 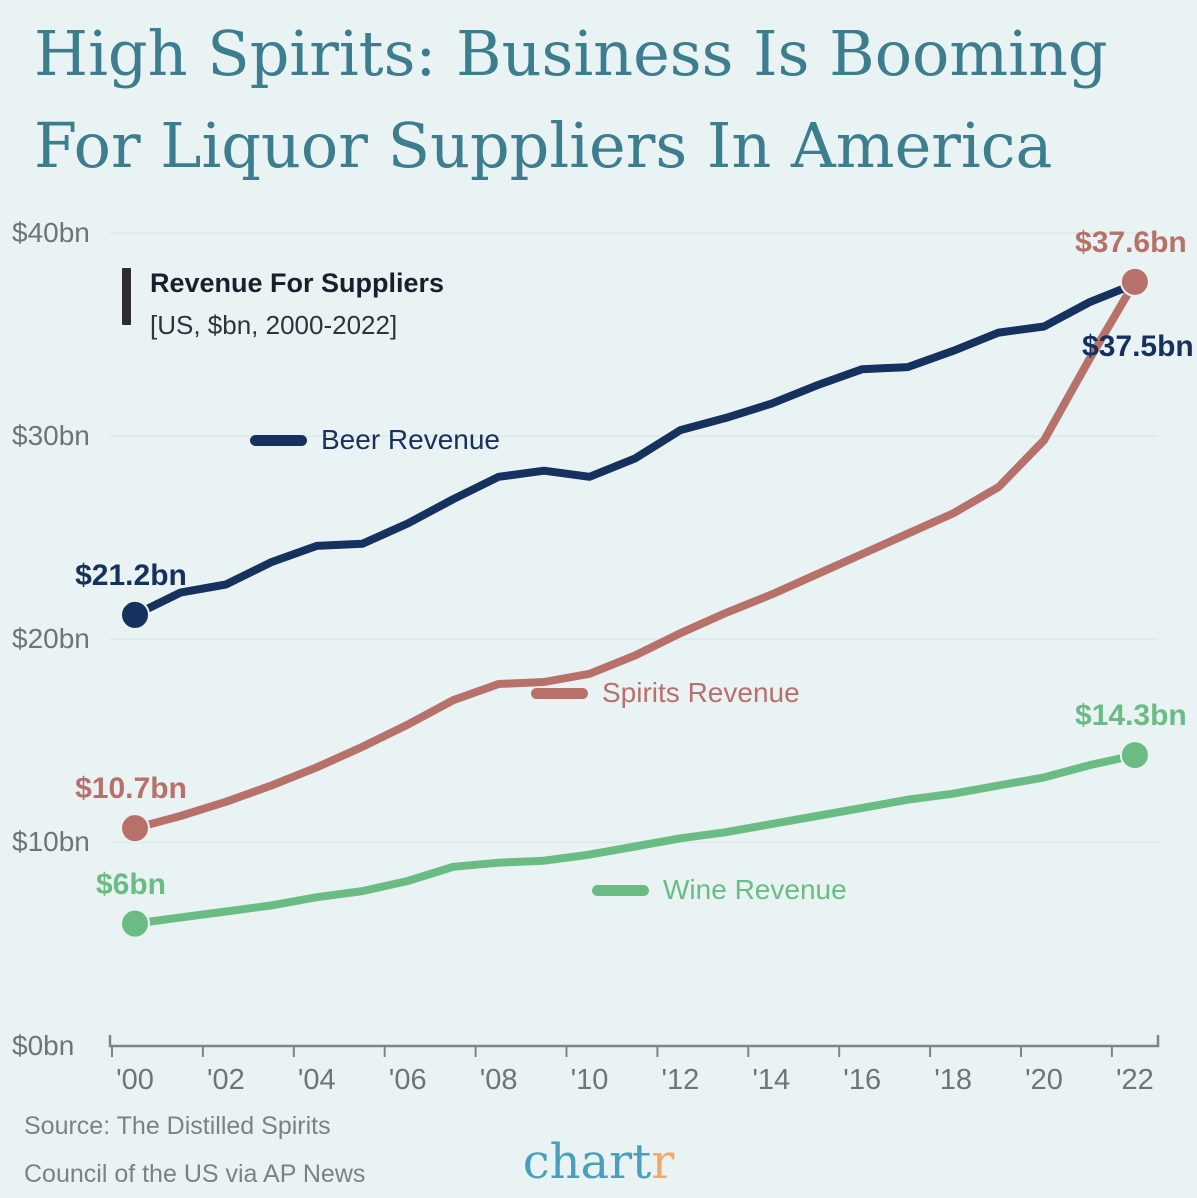 I want to click on legend-subtitle: [US, $bn, 2000-2022], so click(x=274, y=325).